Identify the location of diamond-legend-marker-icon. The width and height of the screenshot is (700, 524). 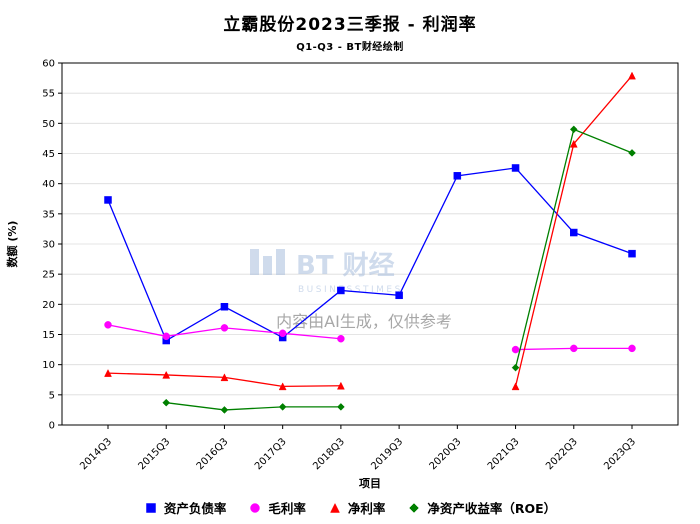
(414, 507).